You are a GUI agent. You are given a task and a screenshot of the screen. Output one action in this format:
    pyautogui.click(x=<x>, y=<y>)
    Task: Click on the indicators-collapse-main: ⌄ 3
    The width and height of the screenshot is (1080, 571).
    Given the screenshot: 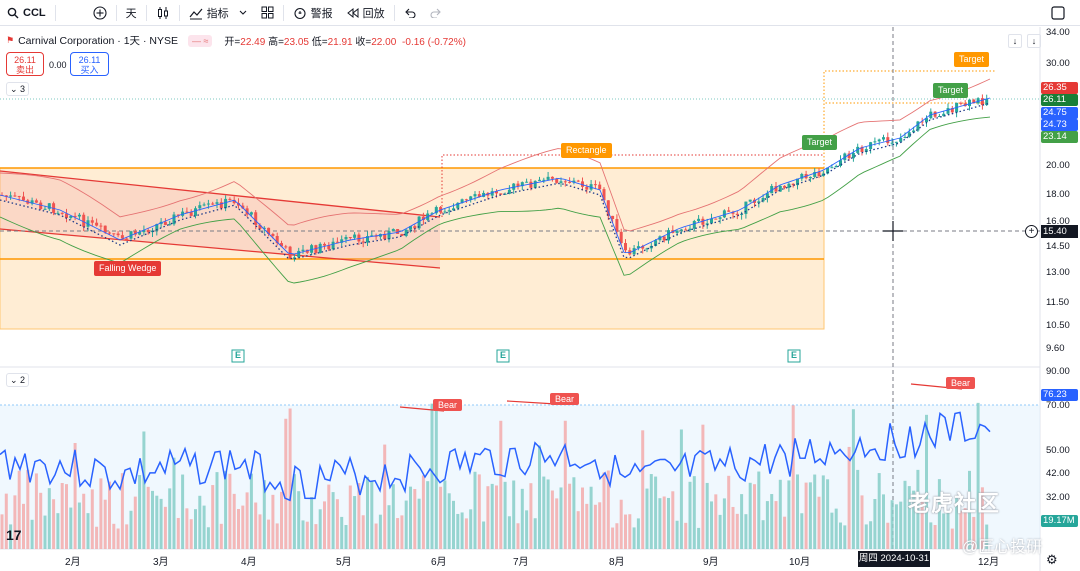 What is the action you would take?
    pyautogui.click(x=18, y=89)
    